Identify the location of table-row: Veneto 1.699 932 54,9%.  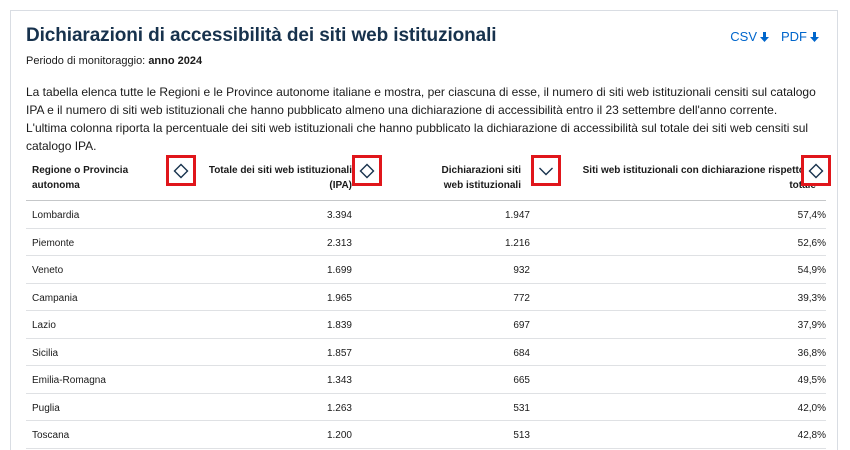
(426, 270).